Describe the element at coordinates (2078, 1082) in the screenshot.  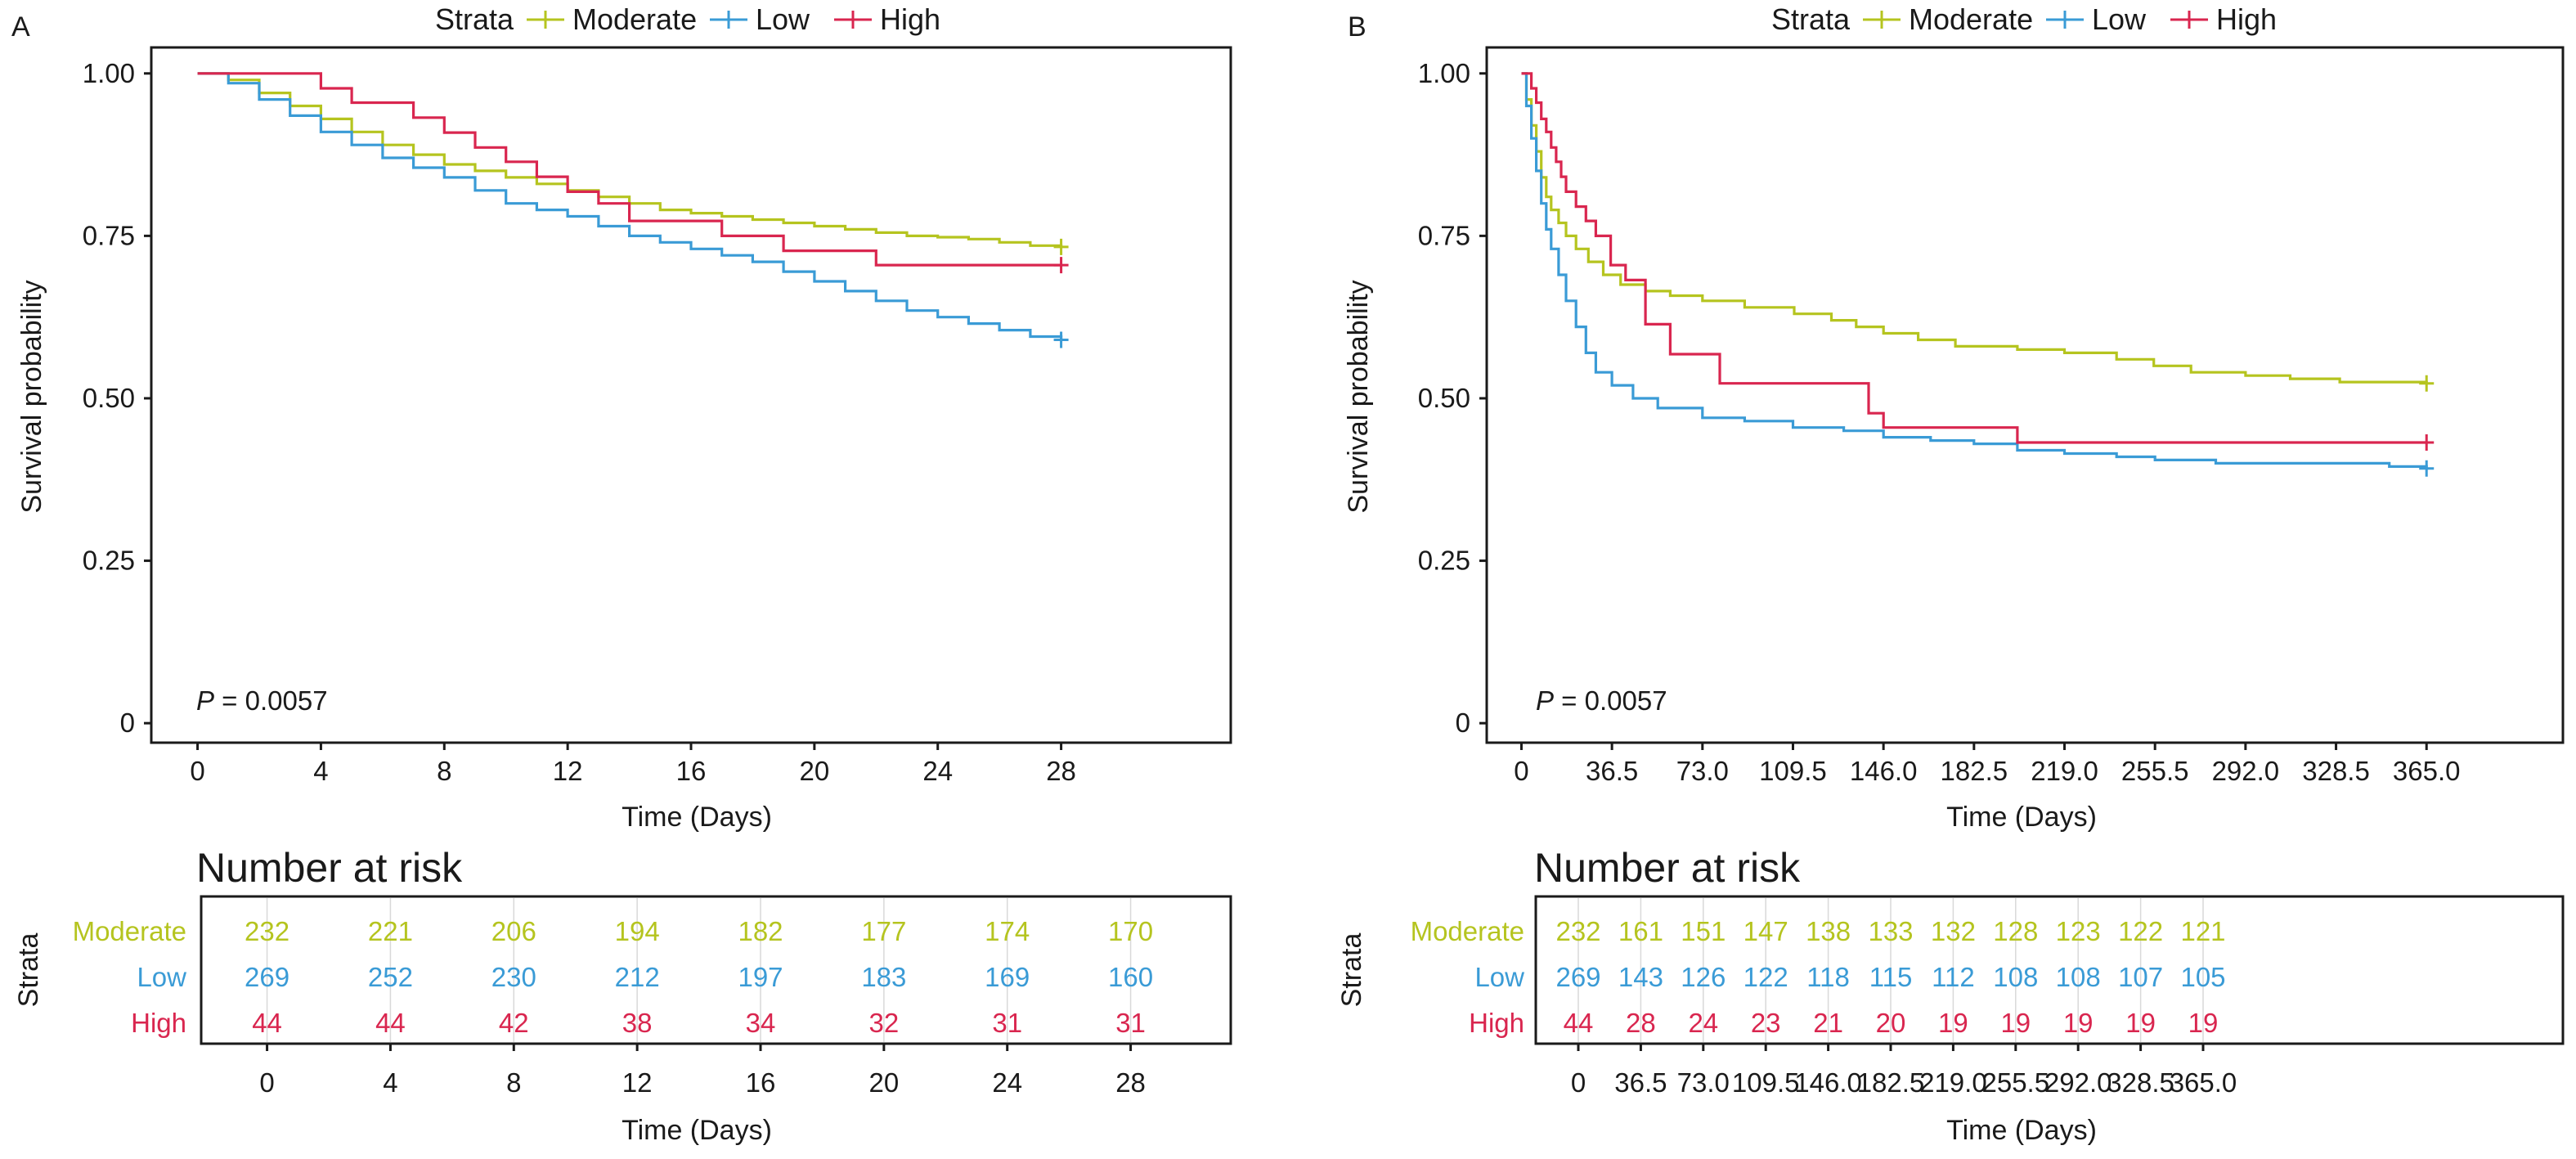
I see `risk-x-tick-label-b-8: 292.0` at that location.